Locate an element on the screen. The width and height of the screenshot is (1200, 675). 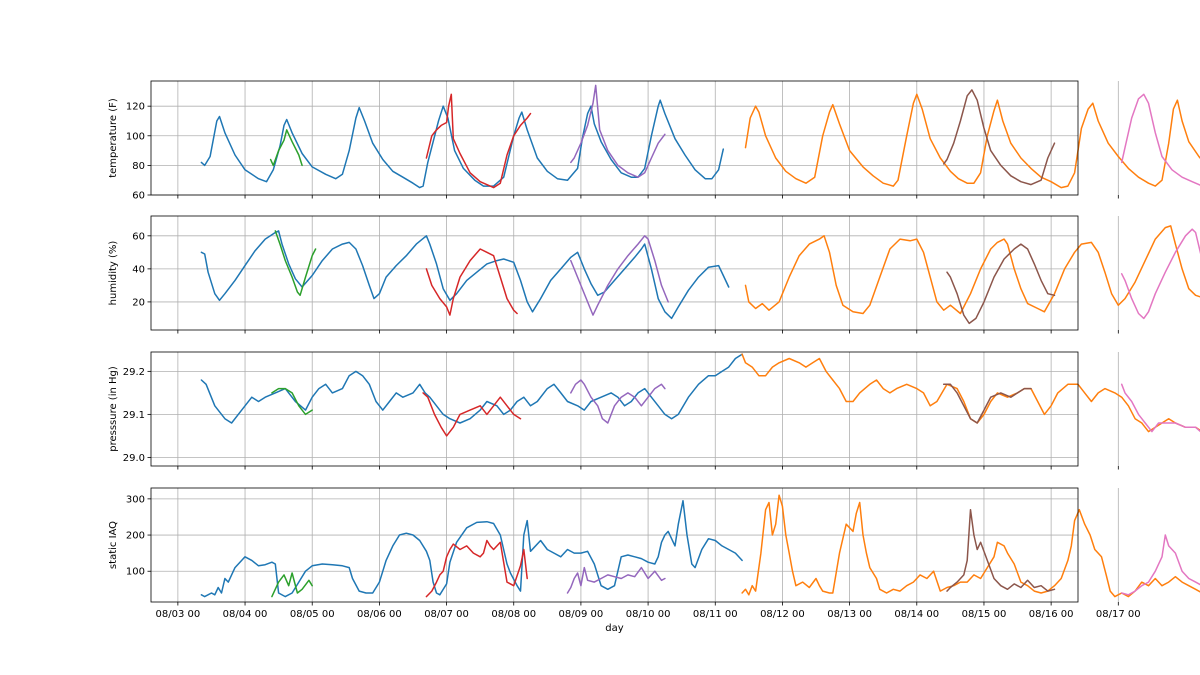
x-axis-label: day is located at coordinates (614, 628).